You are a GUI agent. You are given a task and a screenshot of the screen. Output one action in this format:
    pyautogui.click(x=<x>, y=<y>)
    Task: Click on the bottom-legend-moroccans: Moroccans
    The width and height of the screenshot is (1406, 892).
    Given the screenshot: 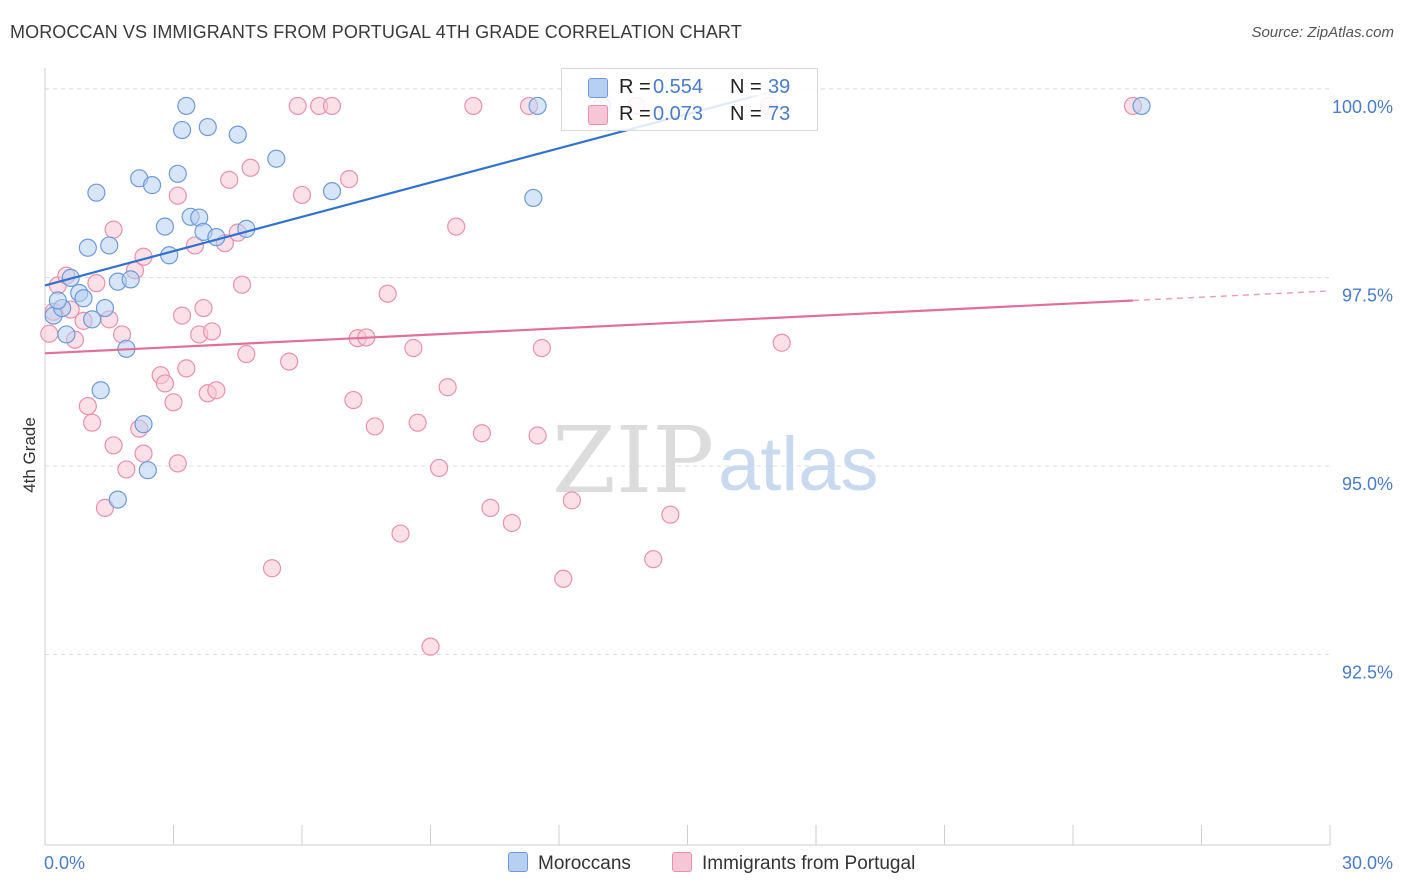 What is the action you would take?
    pyautogui.click(x=569, y=863)
    